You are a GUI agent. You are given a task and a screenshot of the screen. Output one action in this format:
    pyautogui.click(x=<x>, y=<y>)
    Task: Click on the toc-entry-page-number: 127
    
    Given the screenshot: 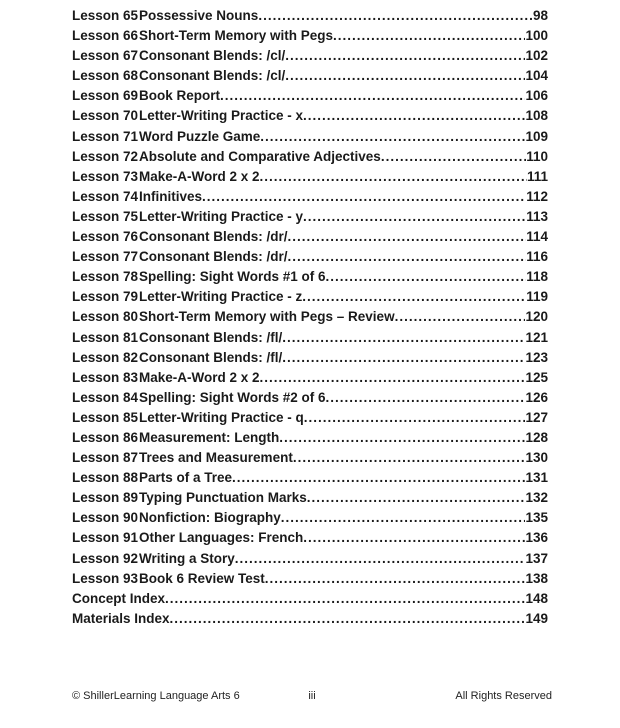 What is the action you would take?
    pyautogui.click(x=536, y=417)
    